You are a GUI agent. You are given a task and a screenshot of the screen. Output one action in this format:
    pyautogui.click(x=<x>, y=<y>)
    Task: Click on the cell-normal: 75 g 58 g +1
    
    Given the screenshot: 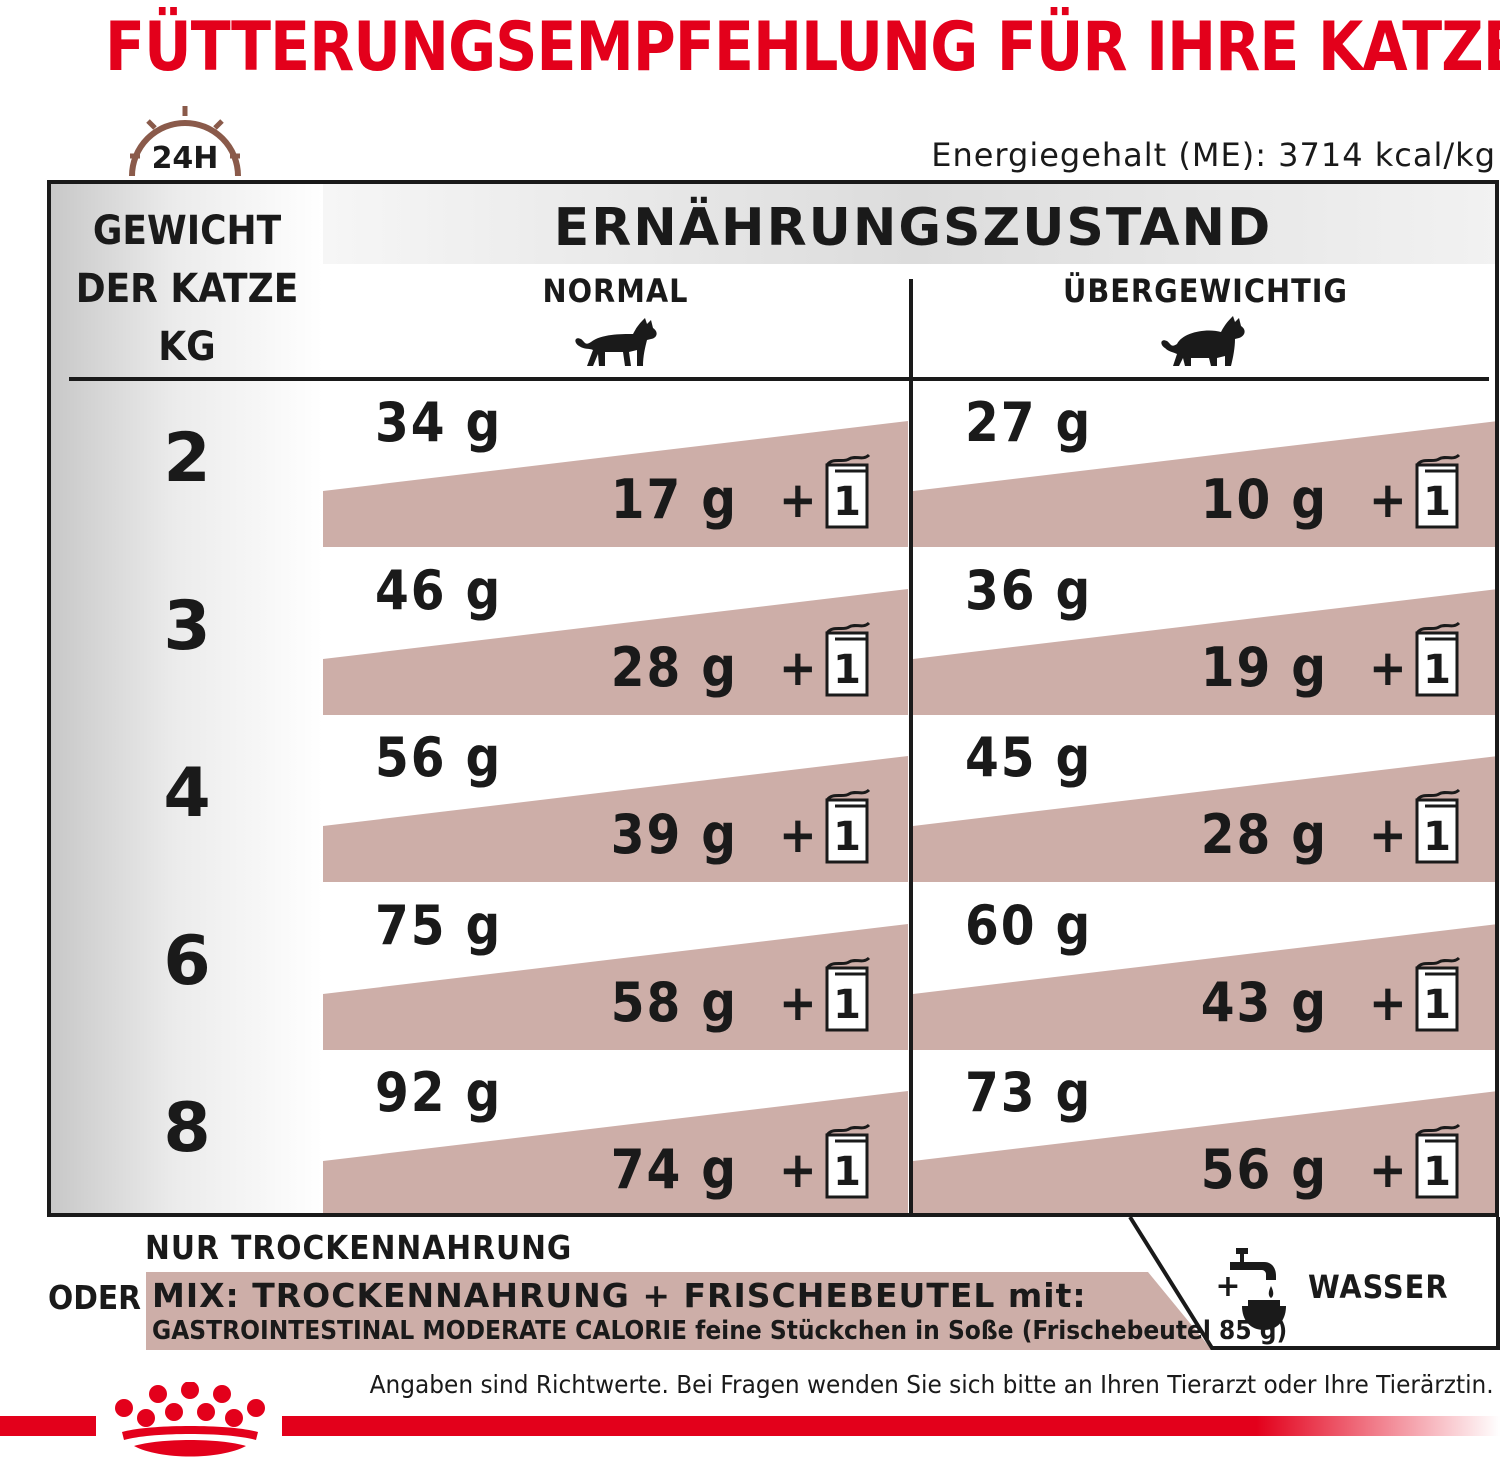 What is the action you would take?
    pyautogui.click(x=615, y=967)
    